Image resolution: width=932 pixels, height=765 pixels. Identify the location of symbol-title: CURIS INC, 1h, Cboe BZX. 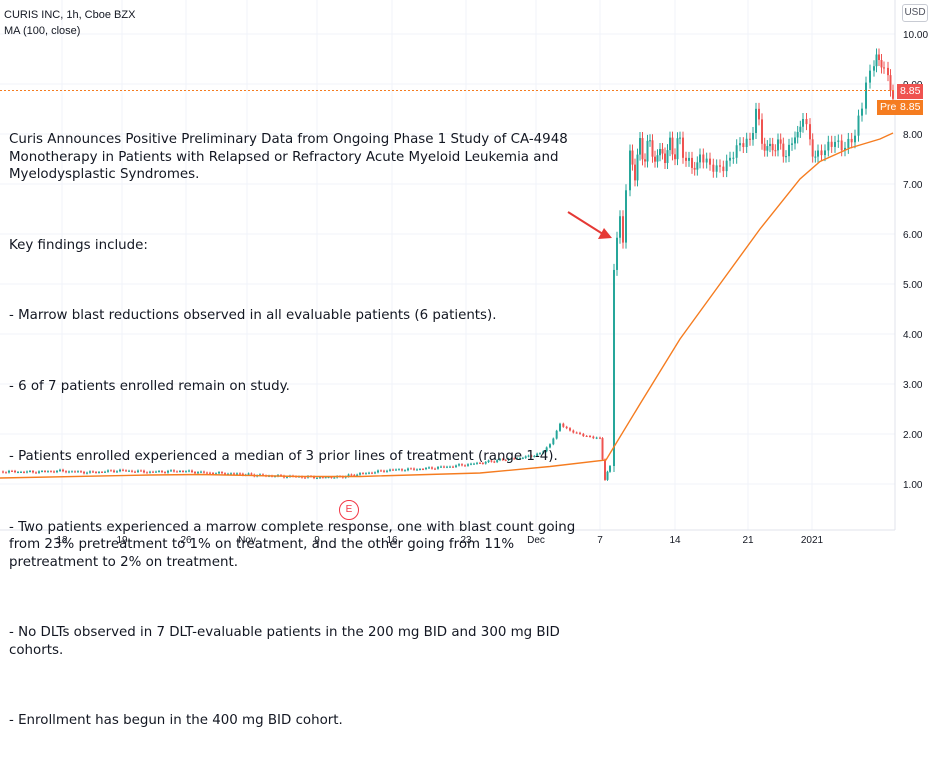
(70, 15).